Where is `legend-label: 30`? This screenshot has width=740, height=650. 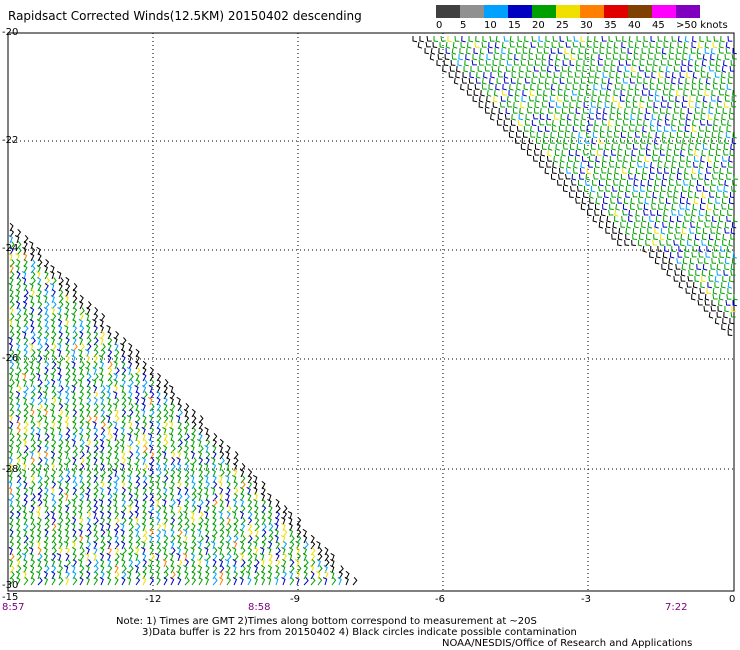 legend-label: 30 is located at coordinates (586, 25).